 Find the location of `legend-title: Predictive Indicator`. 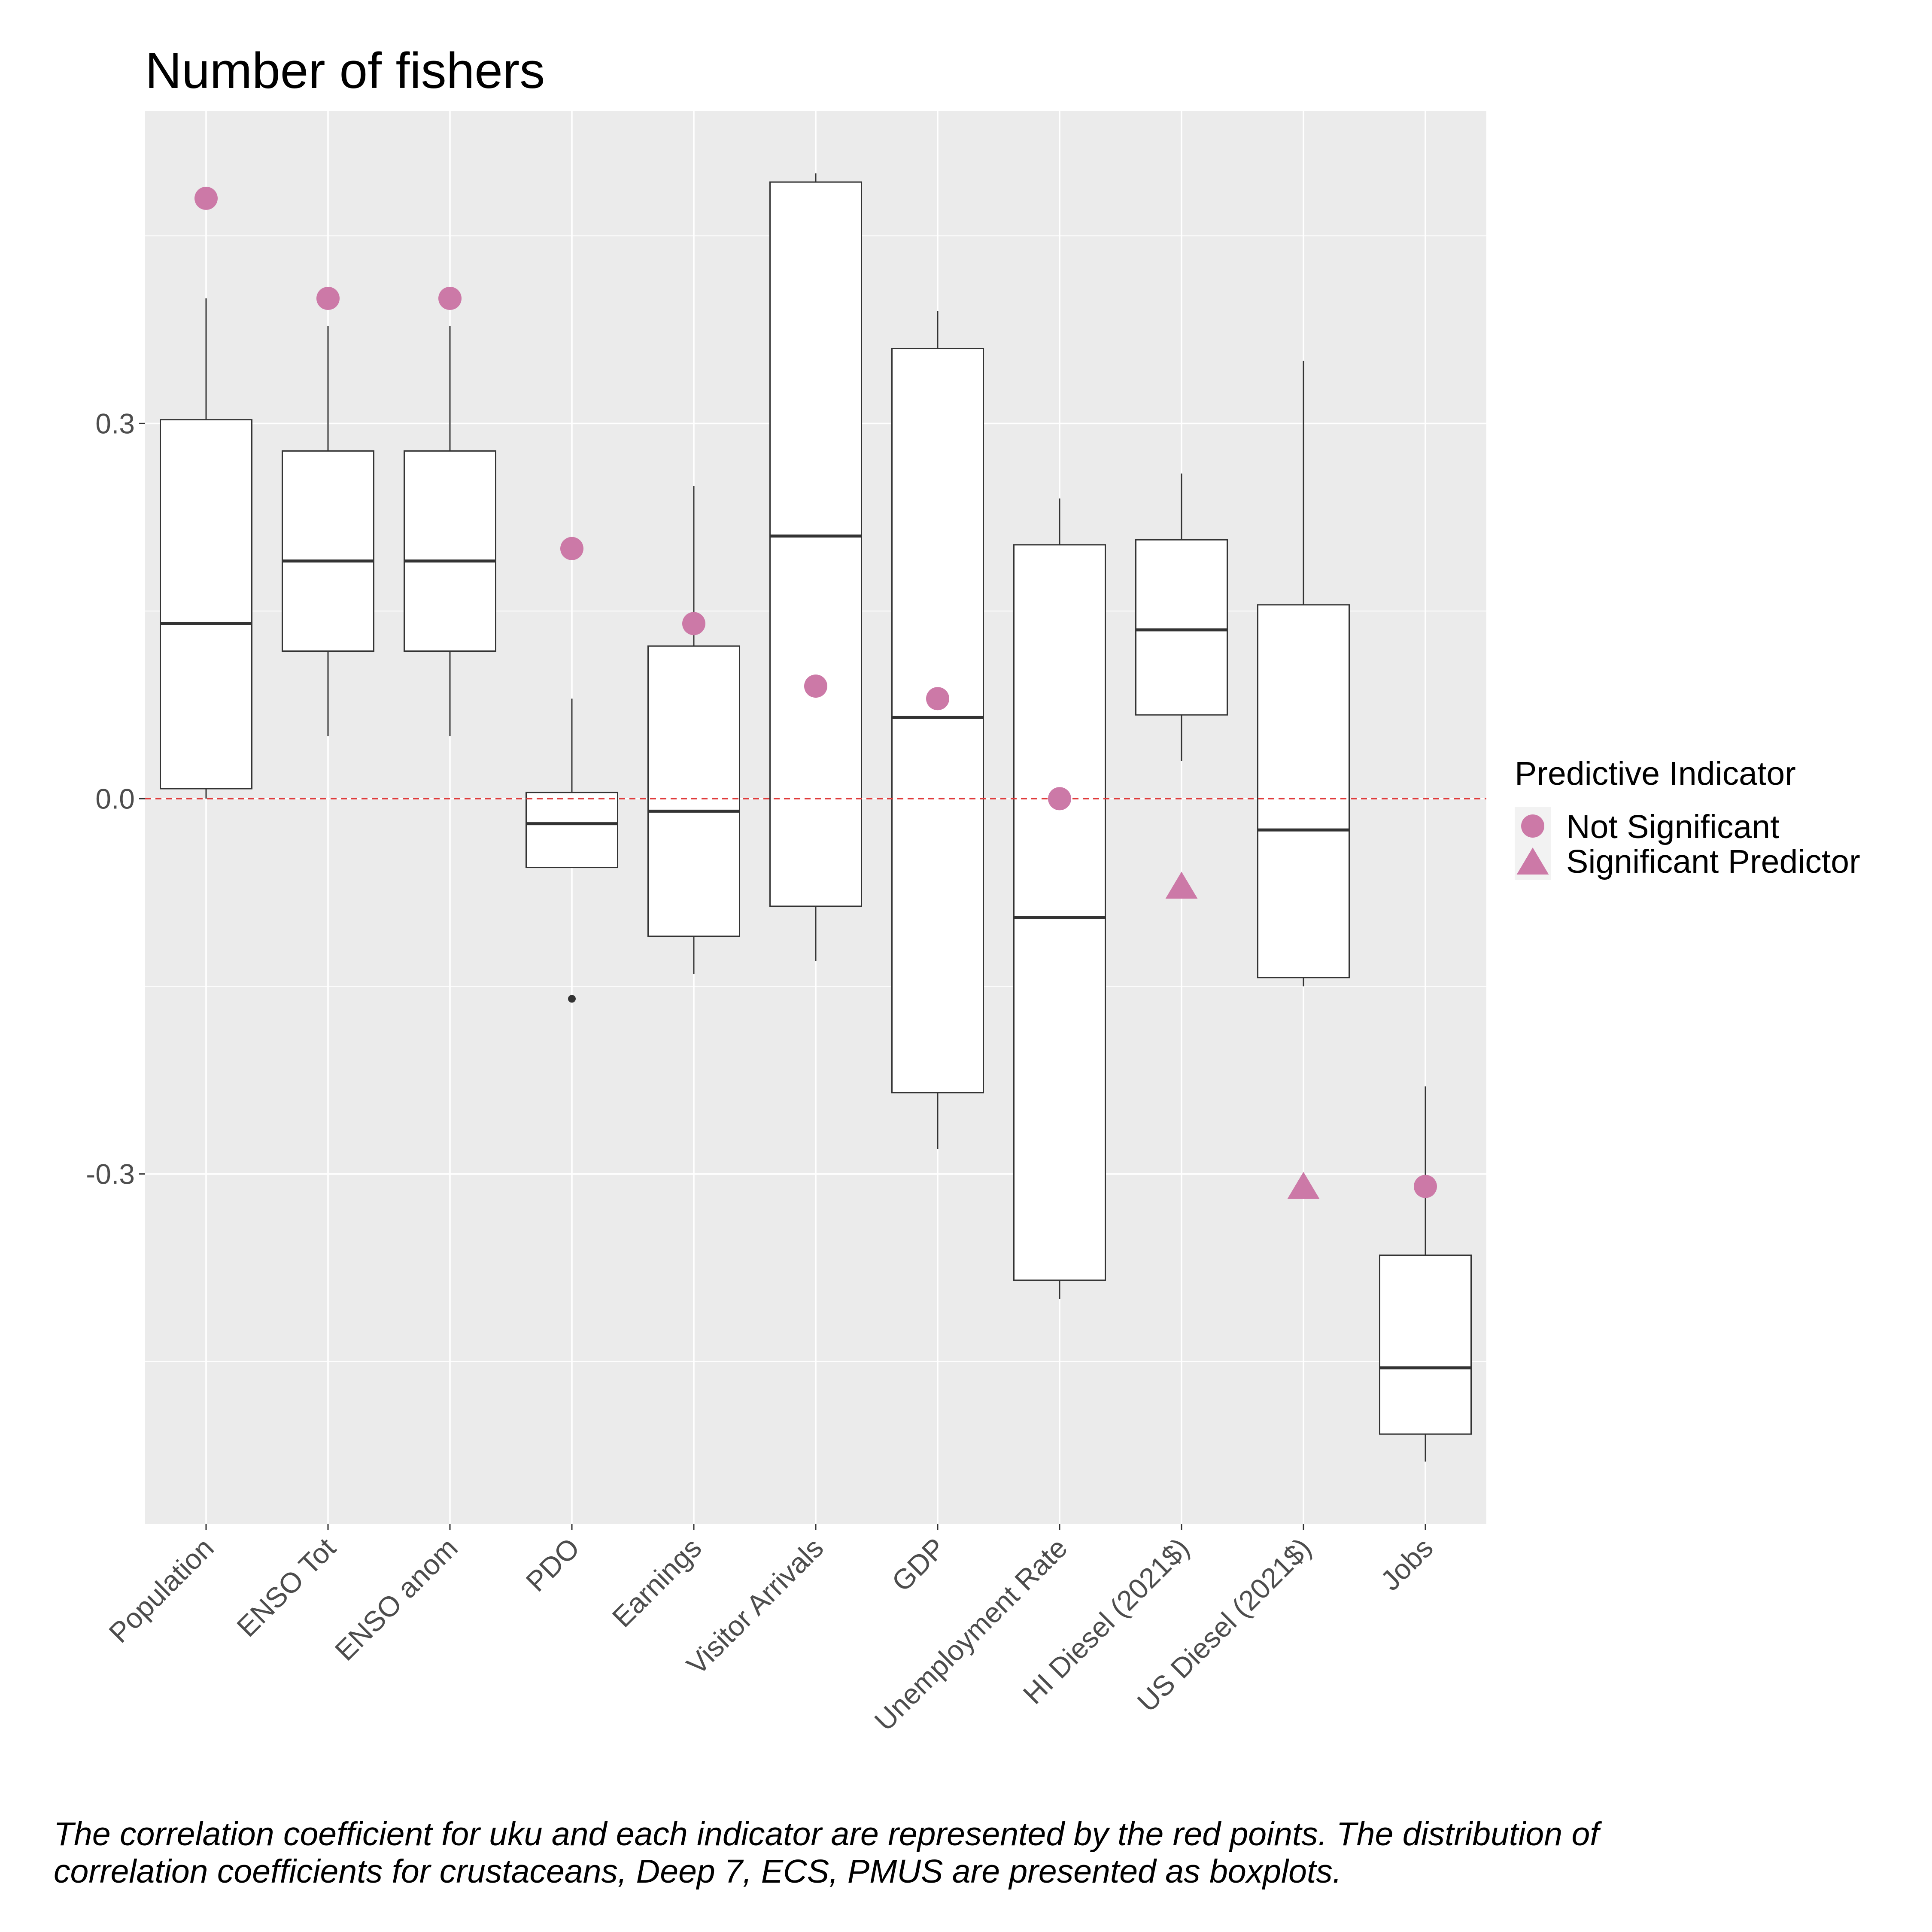

legend-title: Predictive Indicator is located at coordinates (1656, 773).